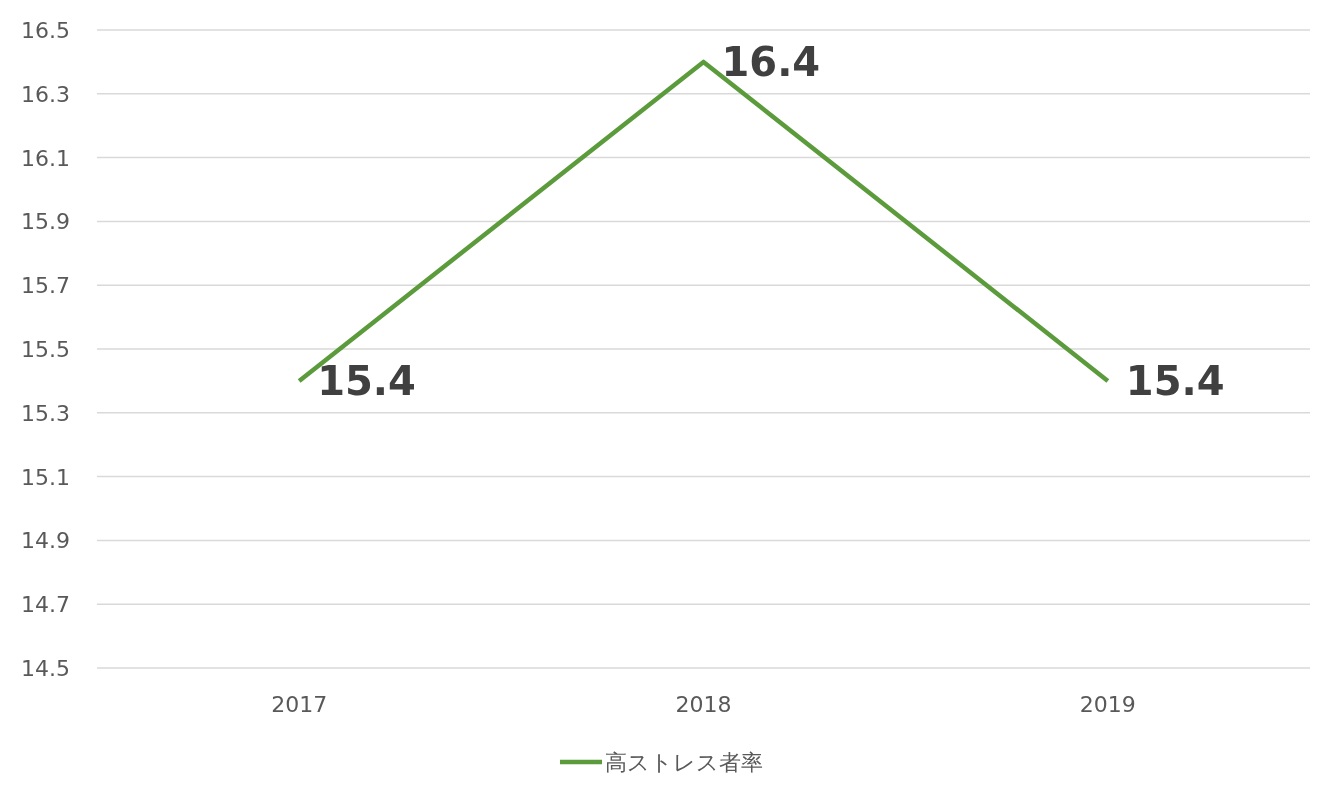  Describe the element at coordinates (45, 605) in the screenshot. I see `y-tick-label: 14.7` at that location.